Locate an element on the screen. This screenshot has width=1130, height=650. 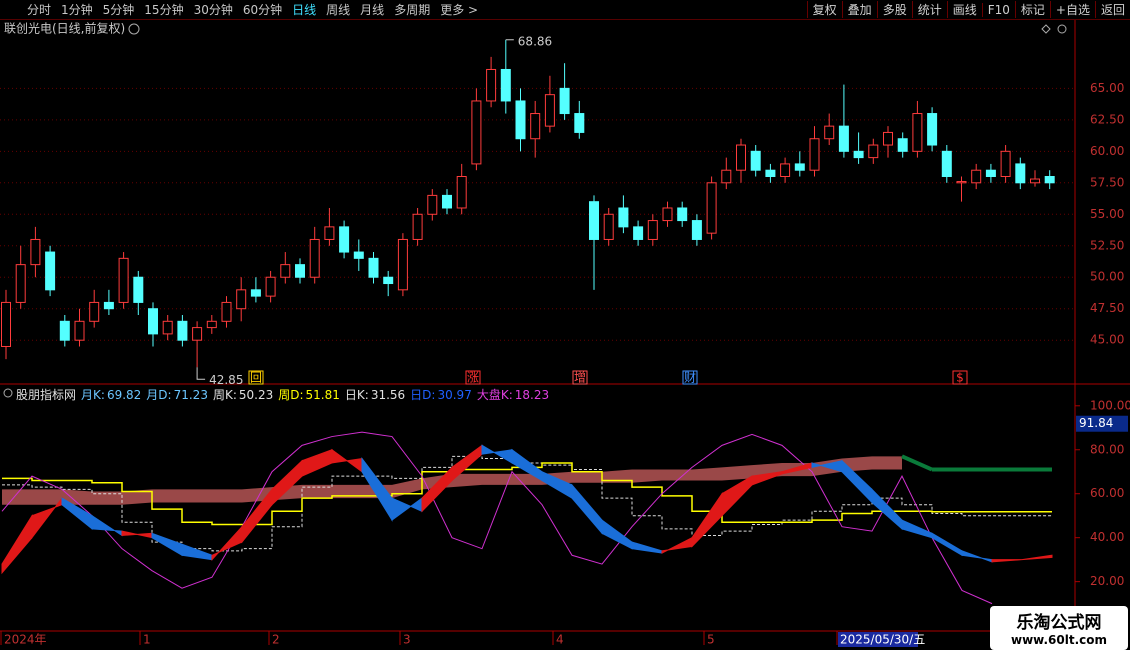
watermark-url: www.60lt.com is located at coordinates (1059, 640).